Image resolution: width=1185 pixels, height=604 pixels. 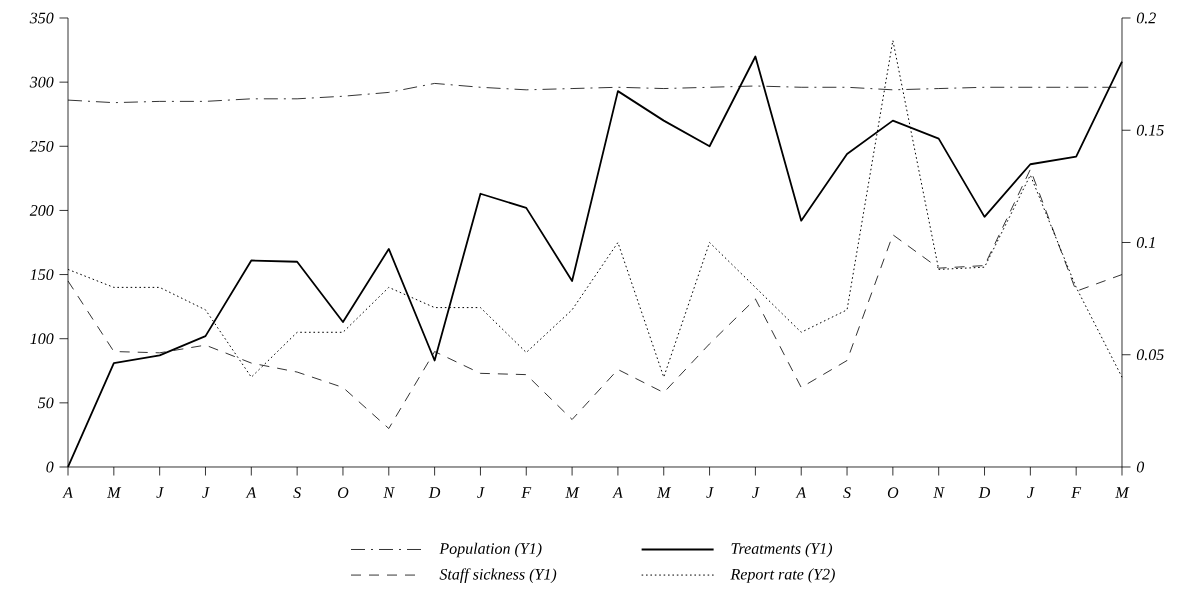 I want to click on y2-tick-label: 0.1, so click(x=1145, y=242).